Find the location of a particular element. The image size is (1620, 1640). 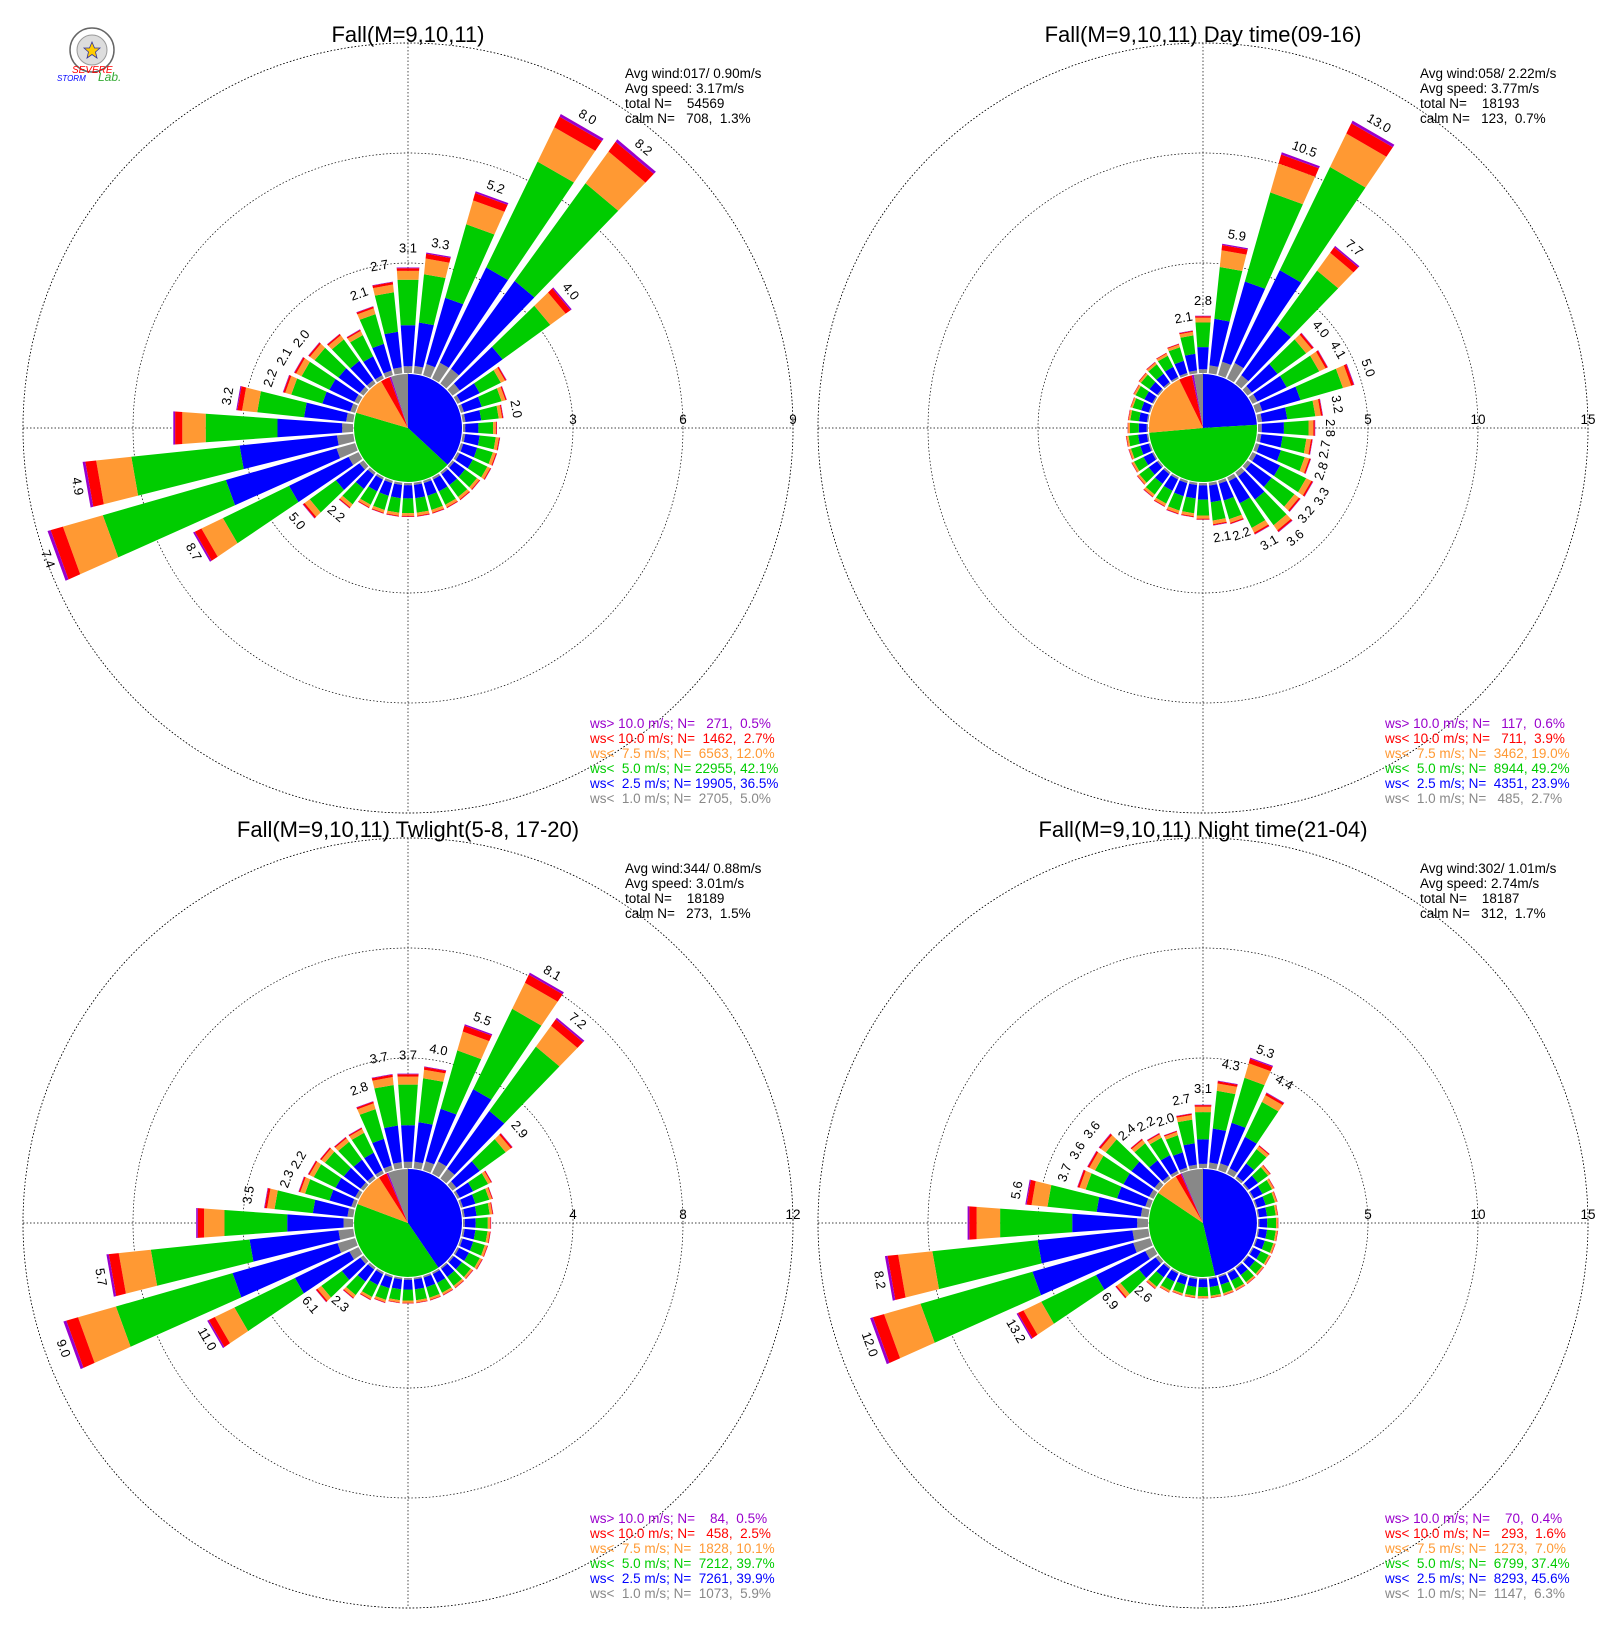

petal-value-label: 2.1 is located at coordinates (1183, 317).